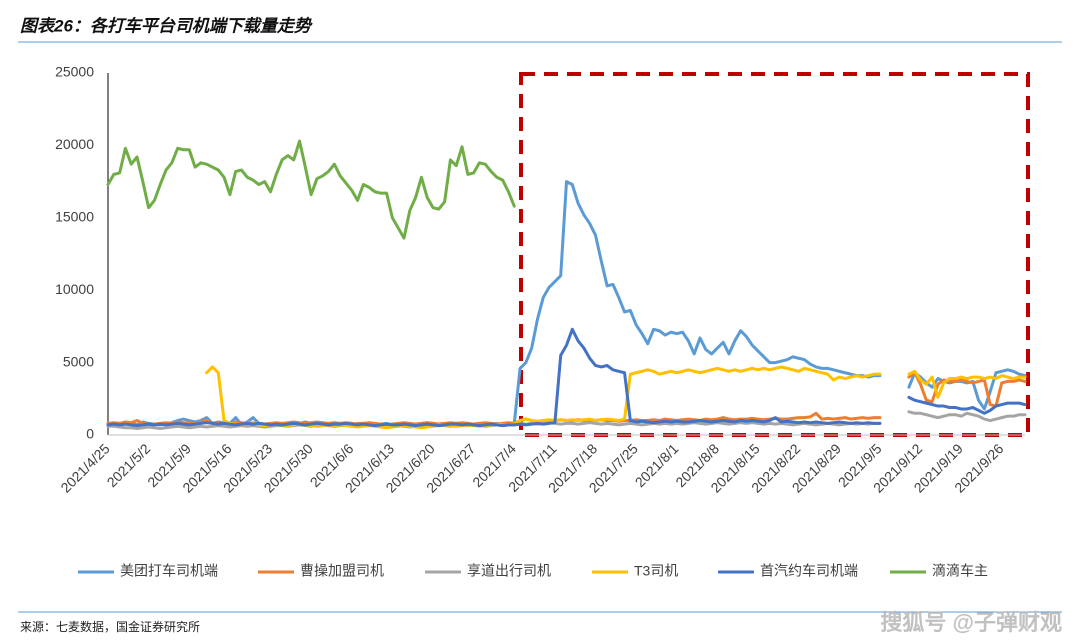 The width and height of the screenshot is (1080, 644). Describe the element at coordinates (960, 571) in the screenshot. I see `legend-label: 滴滴车主` at that location.